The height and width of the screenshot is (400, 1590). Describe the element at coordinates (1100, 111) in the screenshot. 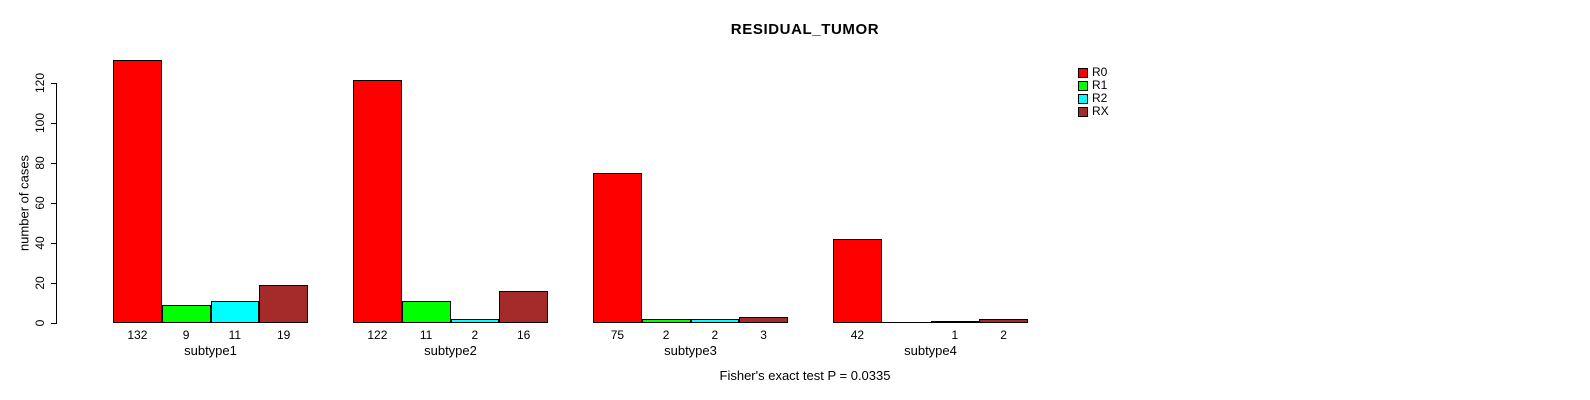

I see `legend-label: RX` at that location.